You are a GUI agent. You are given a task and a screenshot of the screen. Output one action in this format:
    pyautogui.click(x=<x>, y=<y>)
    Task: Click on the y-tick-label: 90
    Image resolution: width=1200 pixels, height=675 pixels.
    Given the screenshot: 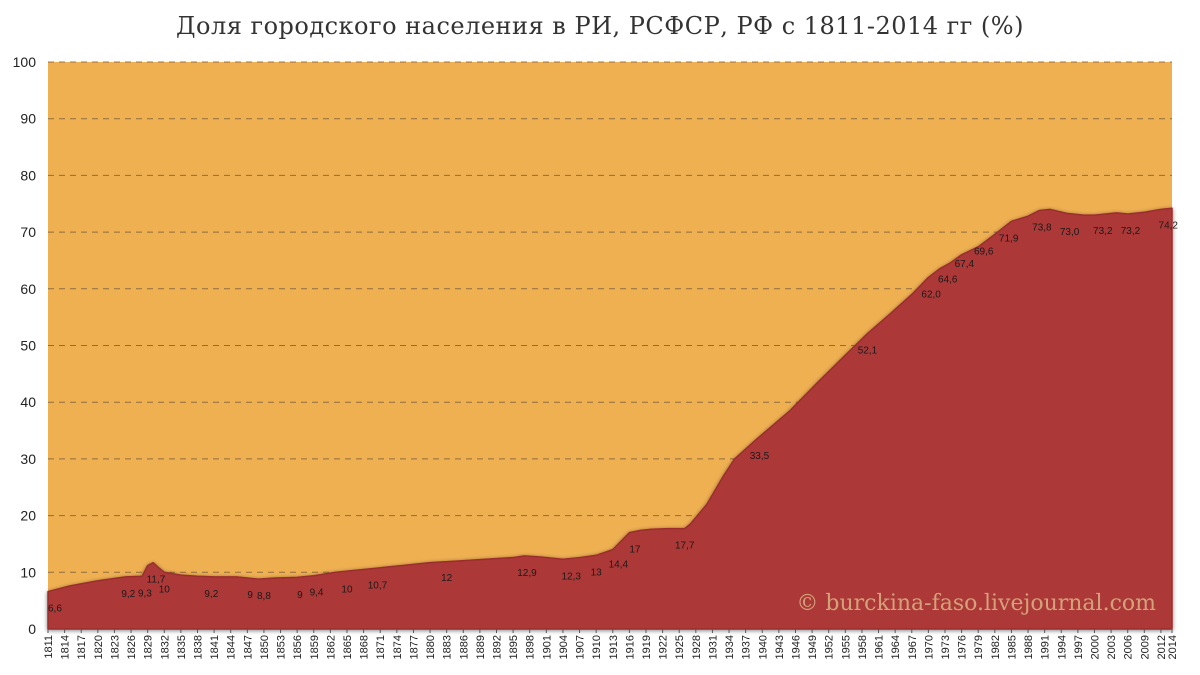 What is the action you would take?
    pyautogui.click(x=28, y=119)
    